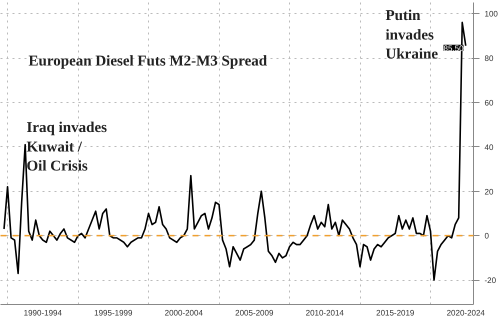 This screenshot has height=322, width=500. What do you see at coordinates (254, 313) in the screenshot?
I see `x-tick-label: 2005-2009` at bounding box center [254, 313].